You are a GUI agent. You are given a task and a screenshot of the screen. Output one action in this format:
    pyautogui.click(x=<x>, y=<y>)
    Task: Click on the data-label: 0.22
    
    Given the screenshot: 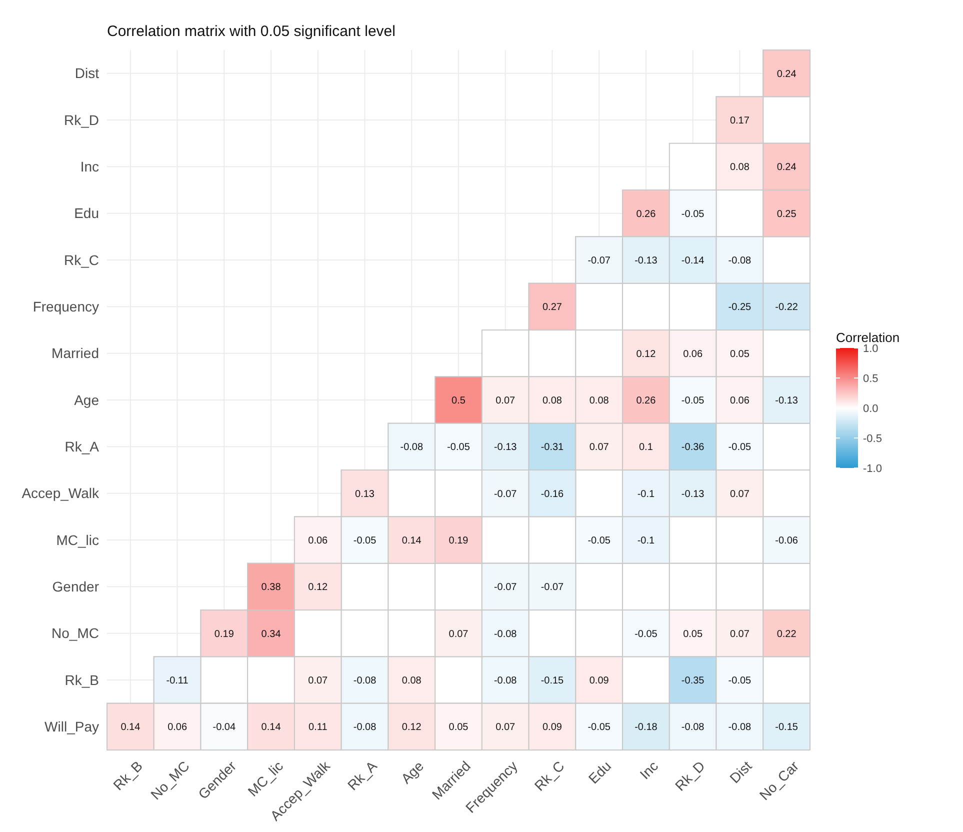 What is the action you would take?
    pyautogui.click(x=786, y=634)
    